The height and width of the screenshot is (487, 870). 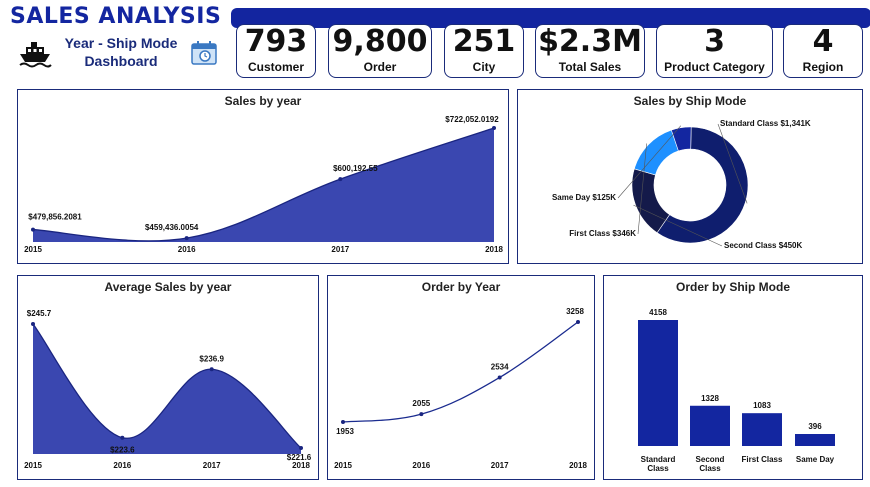 I want to click on chart-title: Sales by year, so click(x=263, y=101).